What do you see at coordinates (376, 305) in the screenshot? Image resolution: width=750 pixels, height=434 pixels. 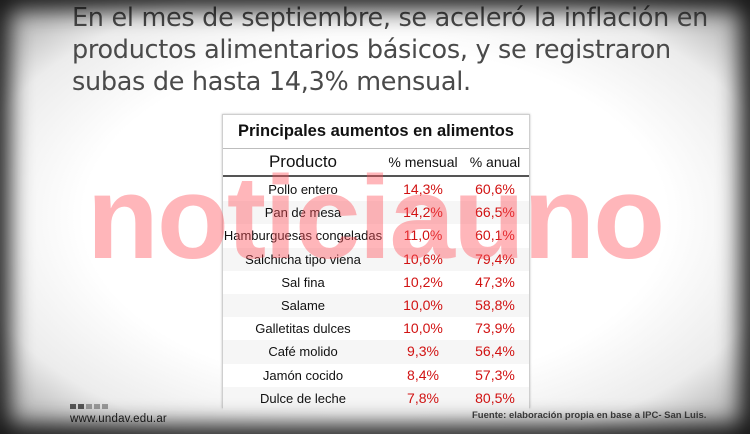 I see `table-row: Salame 10,0% 58,8%` at bounding box center [376, 305].